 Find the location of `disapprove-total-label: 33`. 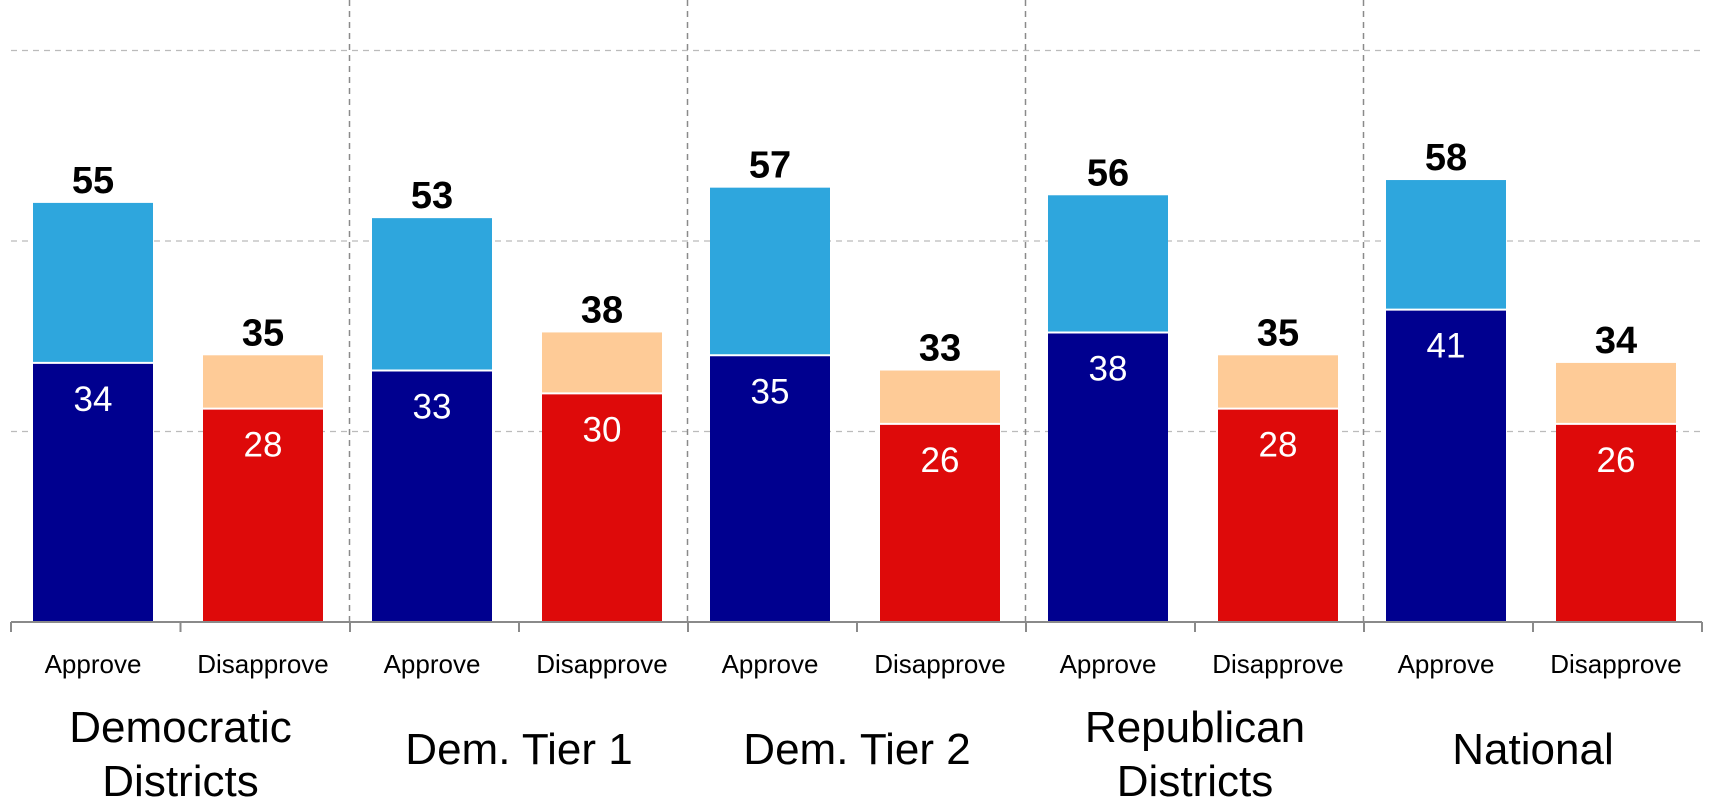

disapprove-total-label: 33 is located at coordinates (940, 349).